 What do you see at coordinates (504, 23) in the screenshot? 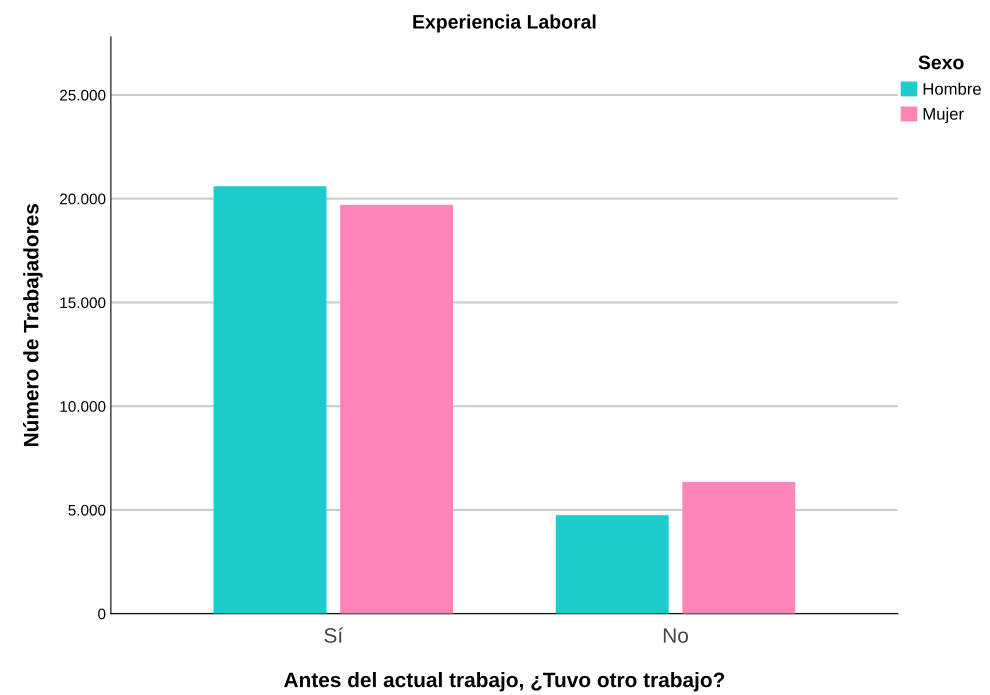
I see `chart-title: Experiencia Laboral` at bounding box center [504, 23].